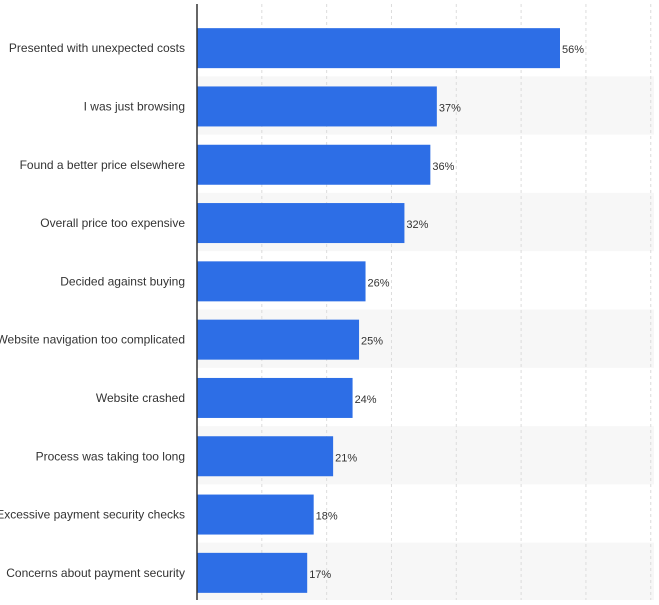  Describe the element at coordinates (122, 281) in the screenshot. I see `category-label: Decided against buying` at that location.